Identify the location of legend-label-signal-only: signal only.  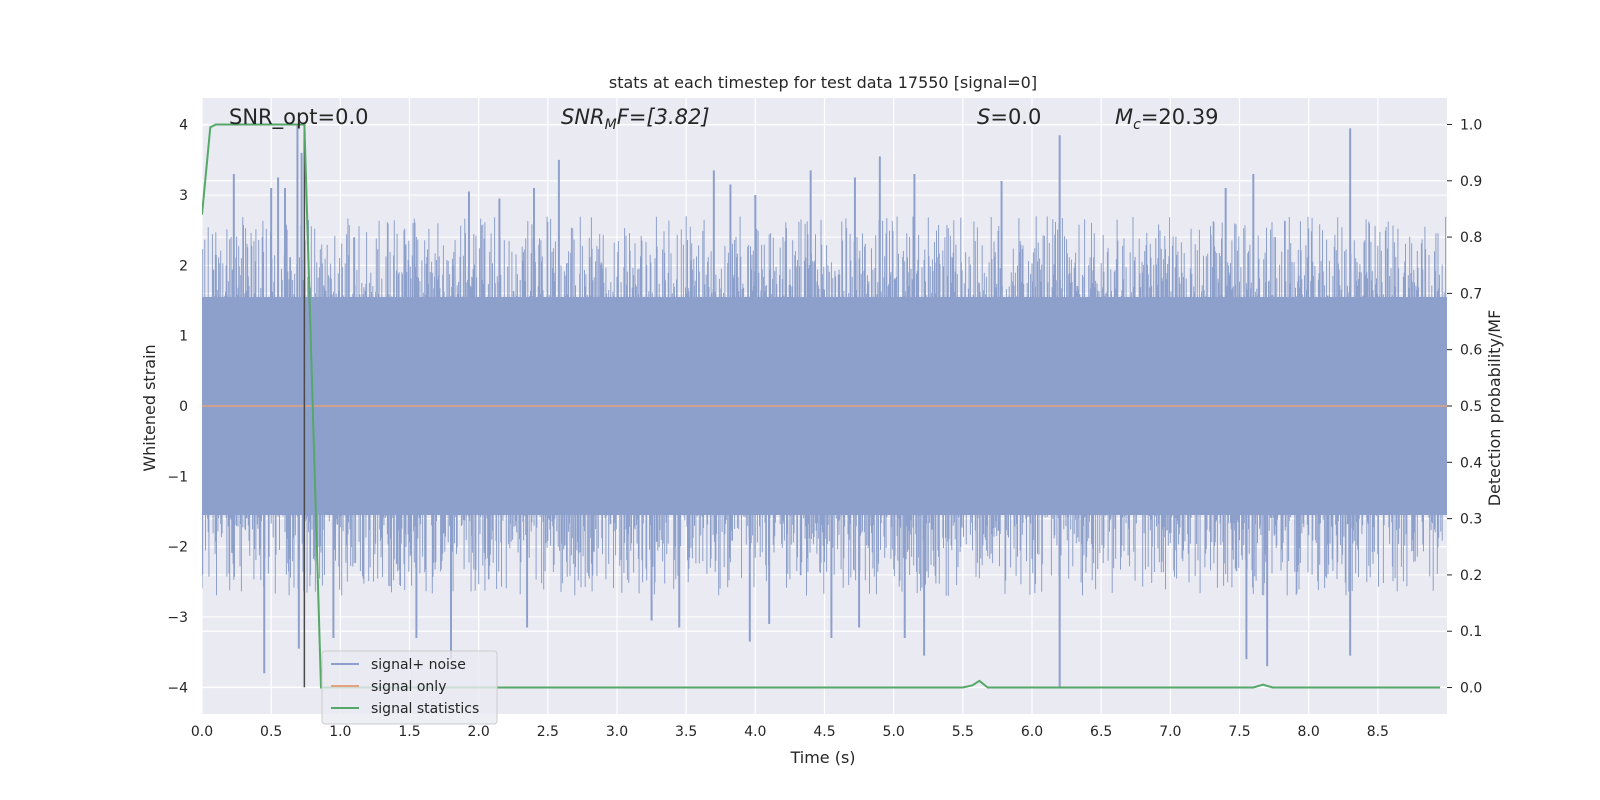
(408, 687).